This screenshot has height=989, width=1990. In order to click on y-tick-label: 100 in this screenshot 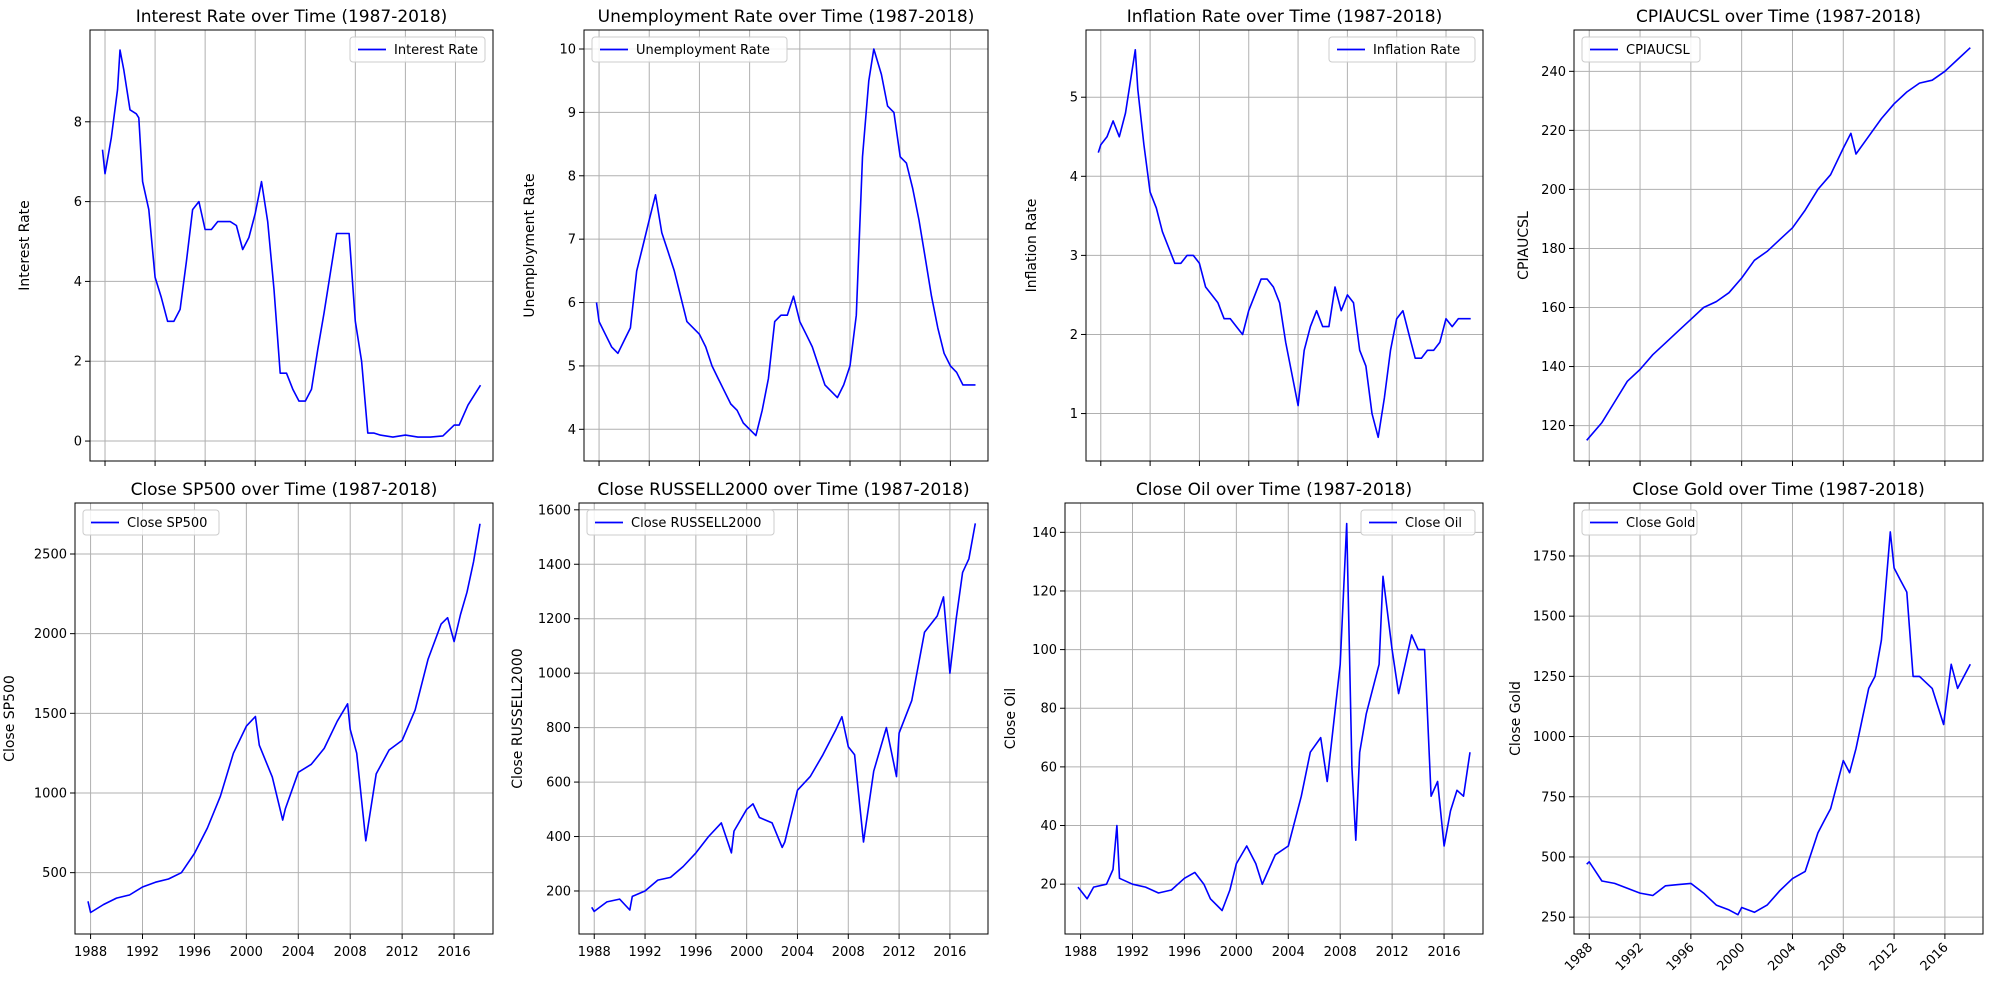, I will do `click(1044, 650)`.